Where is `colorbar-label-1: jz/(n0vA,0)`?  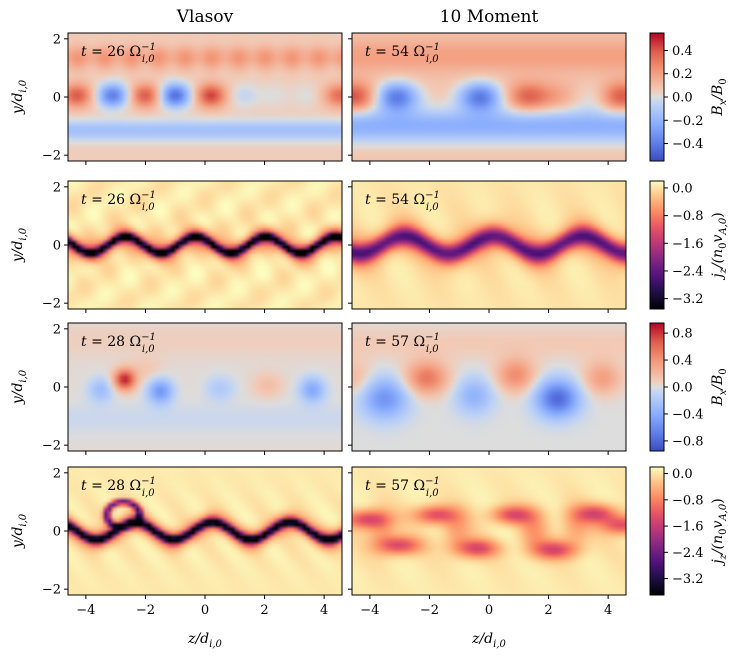 colorbar-label-1: jz/(n0vA,0) is located at coordinates (719, 246).